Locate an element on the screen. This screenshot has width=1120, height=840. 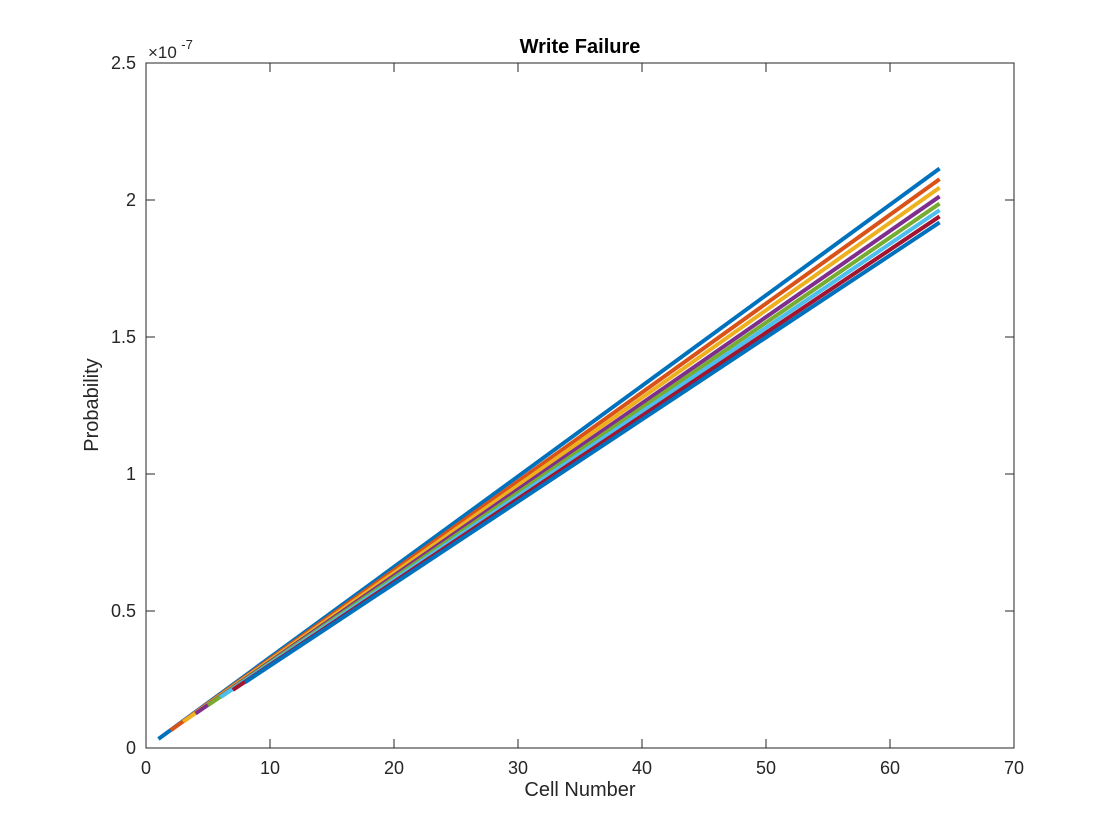
x-tick-label: 50 is located at coordinates (766, 768).